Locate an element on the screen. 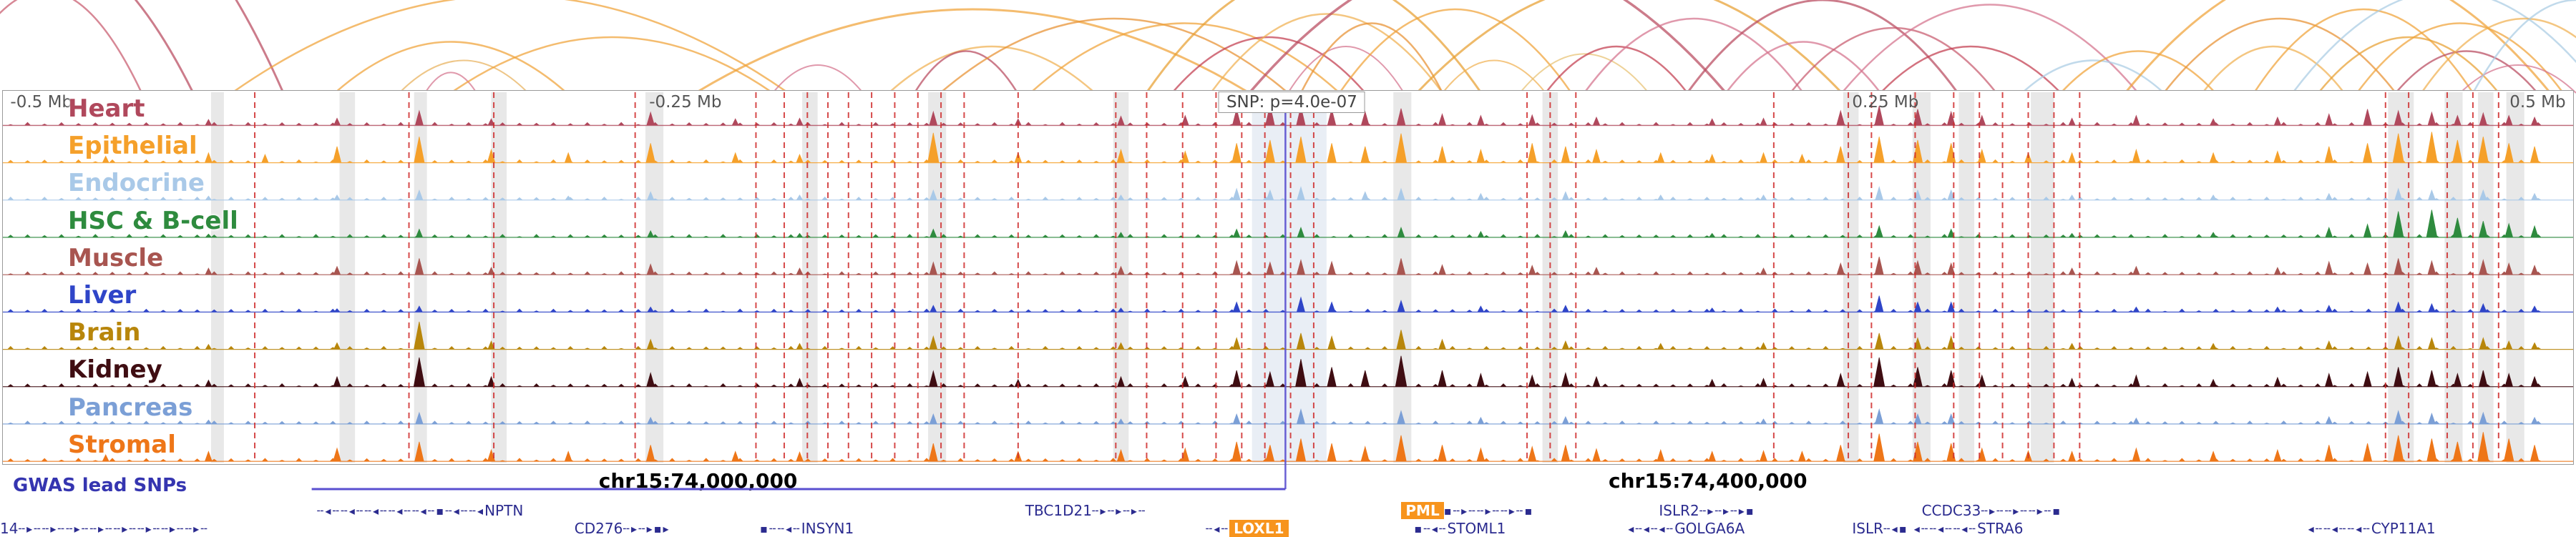 The width and height of the screenshot is (2576, 537). gene-name-label: CCDC33 is located at coordinates (1951, 510).